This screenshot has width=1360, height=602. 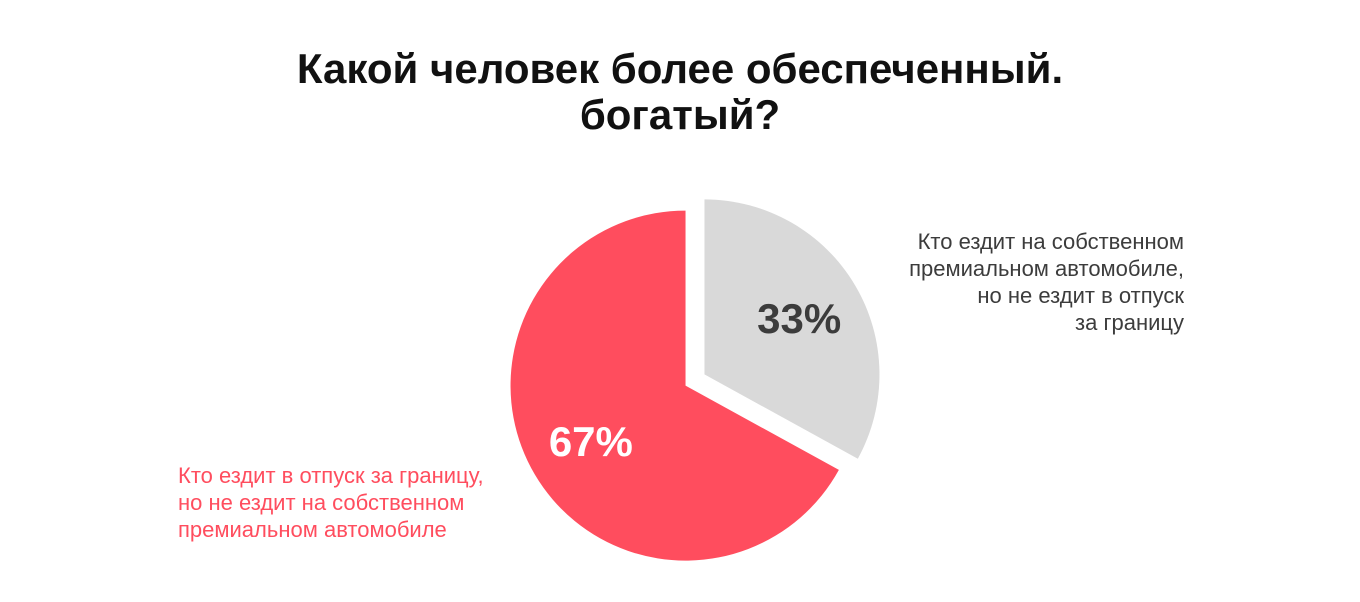 What do you see at coordinates (1050, 241) in the screenshot?
I see `legend-label-premium-car-line-1: Кто ездит на собственном` at bounding box center [1050, 241].